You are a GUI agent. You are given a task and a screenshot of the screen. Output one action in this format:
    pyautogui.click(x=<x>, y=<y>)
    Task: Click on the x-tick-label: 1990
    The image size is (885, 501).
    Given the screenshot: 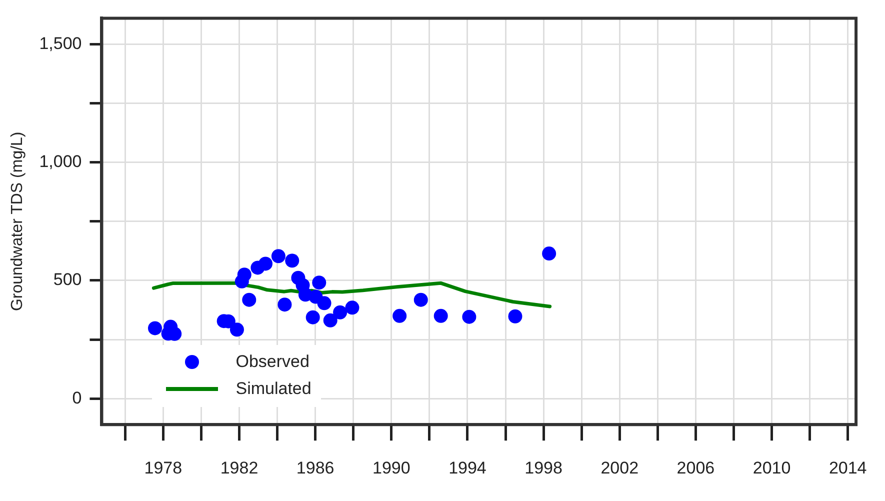 What is the action you would take?
    pyautogui.click(x=391, y=468)
    